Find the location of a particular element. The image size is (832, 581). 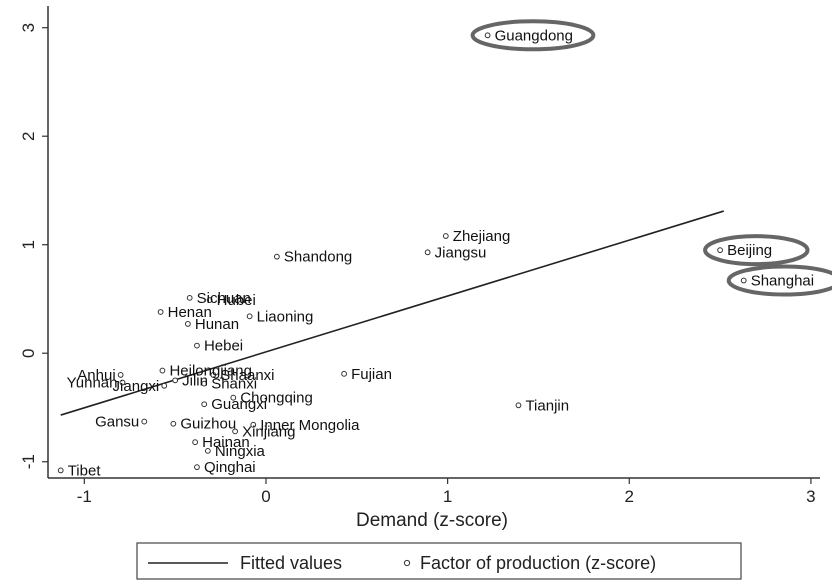

legend-label-factor: Factor of production (z-score) is located at coordinates (538, 563).